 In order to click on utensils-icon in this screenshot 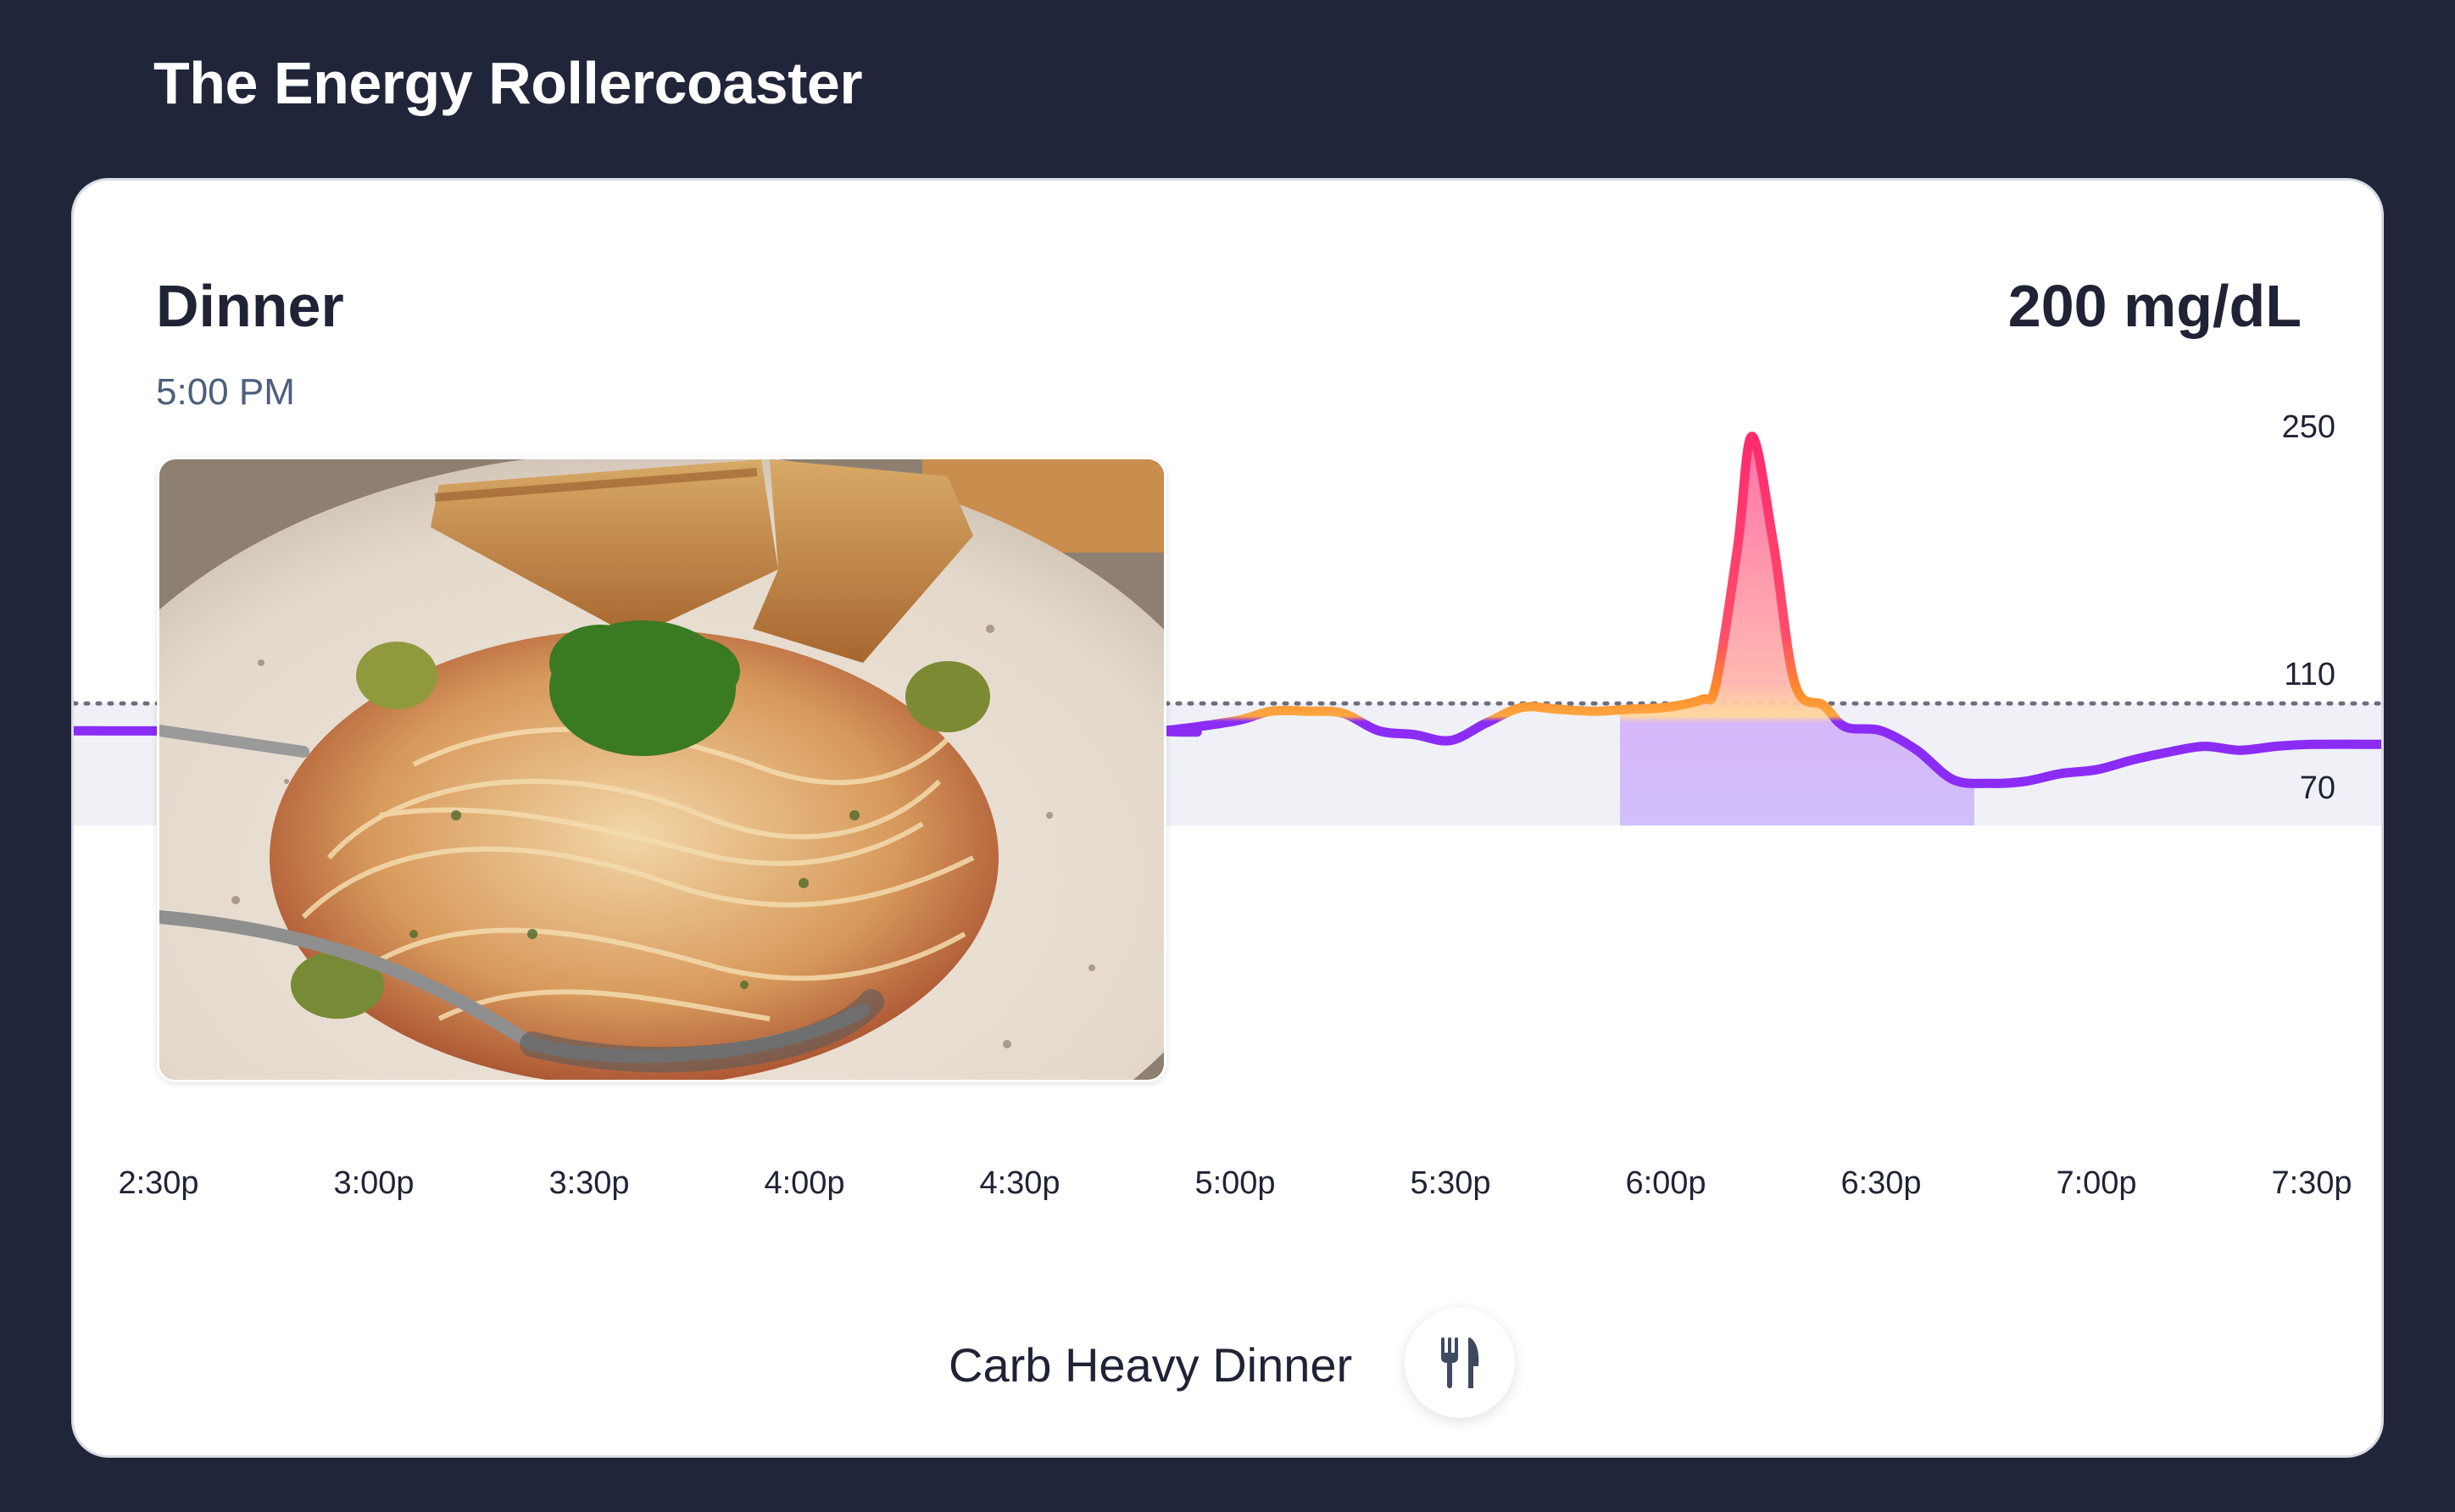, I will do `click(1460, 1362)`.